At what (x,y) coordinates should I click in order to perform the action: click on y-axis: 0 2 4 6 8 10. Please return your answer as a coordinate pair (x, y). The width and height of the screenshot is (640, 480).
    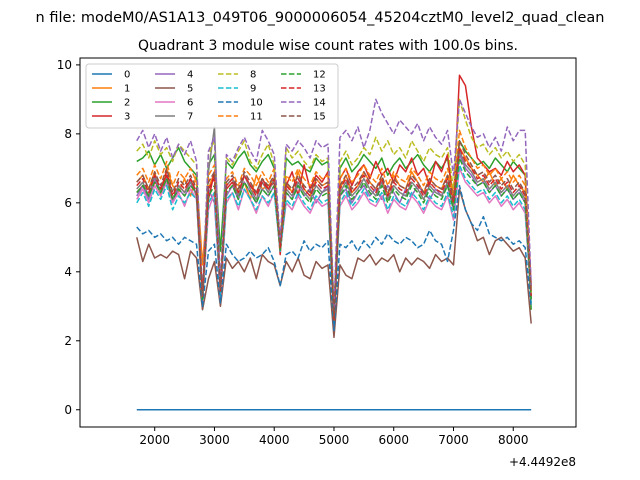
    Looking at the image, I should click on (68, 237).